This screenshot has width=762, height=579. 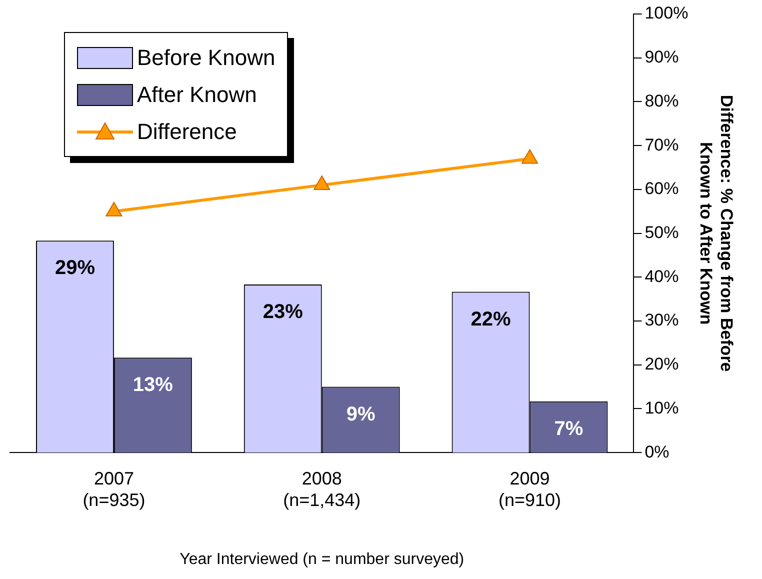 What do you see at coordinates (661, 144) in the screenshot?
I see `y2-tick-label: 70%` at bounding box center [661, 144].